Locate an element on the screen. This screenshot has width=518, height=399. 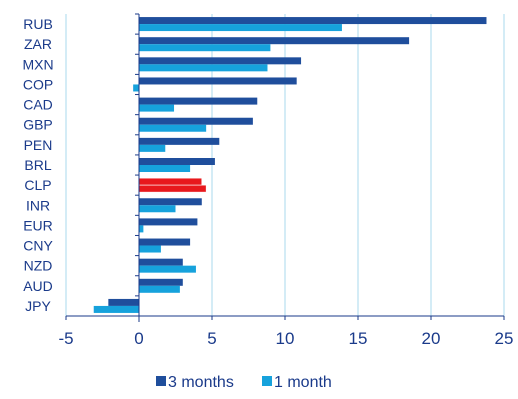
bar-jpy-1-month is located at coordinates (116, 309).